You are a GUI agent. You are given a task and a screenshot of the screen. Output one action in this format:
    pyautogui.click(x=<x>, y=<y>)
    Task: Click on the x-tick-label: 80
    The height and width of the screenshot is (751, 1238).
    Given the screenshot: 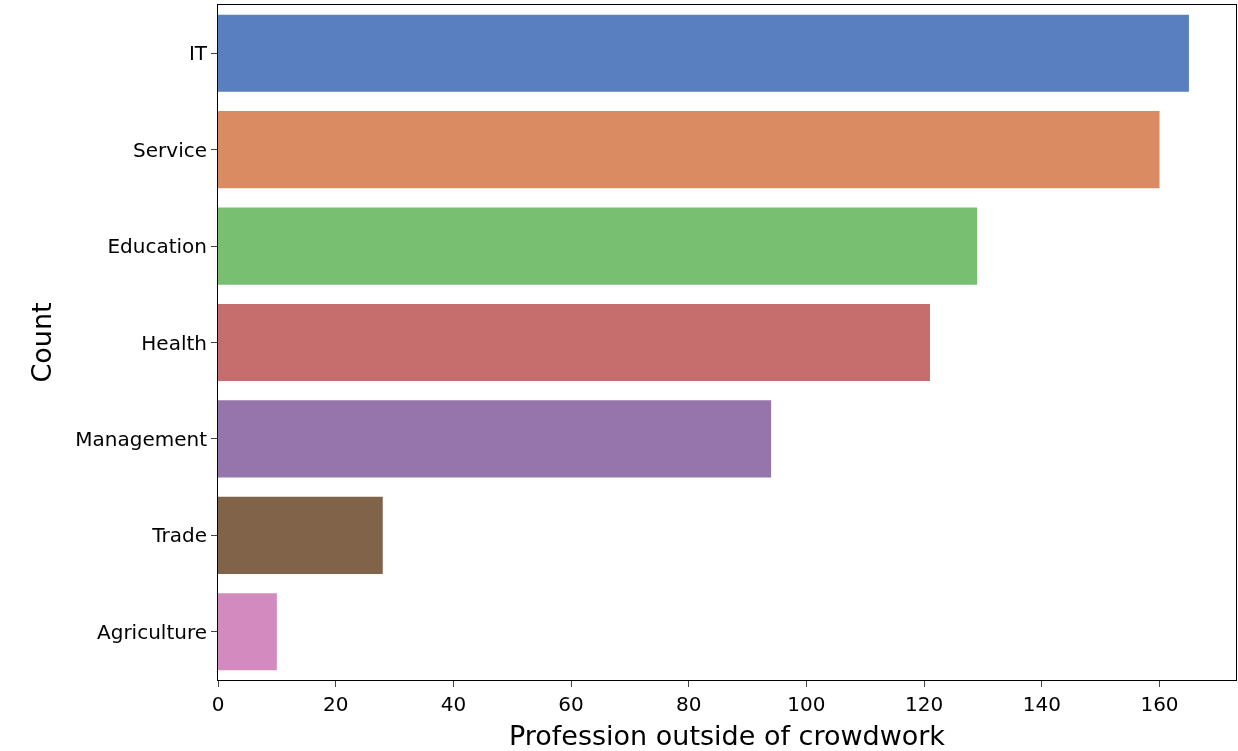 What is the action you would take?
    pyautogui.click(x=689, y=704)
    